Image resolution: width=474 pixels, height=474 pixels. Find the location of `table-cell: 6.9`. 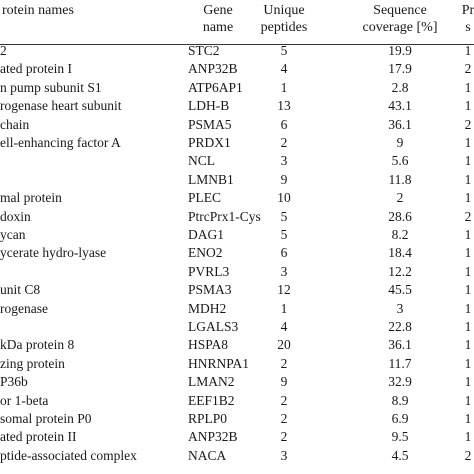

table-cell: 6.9 is located at coordinates (400, 418).